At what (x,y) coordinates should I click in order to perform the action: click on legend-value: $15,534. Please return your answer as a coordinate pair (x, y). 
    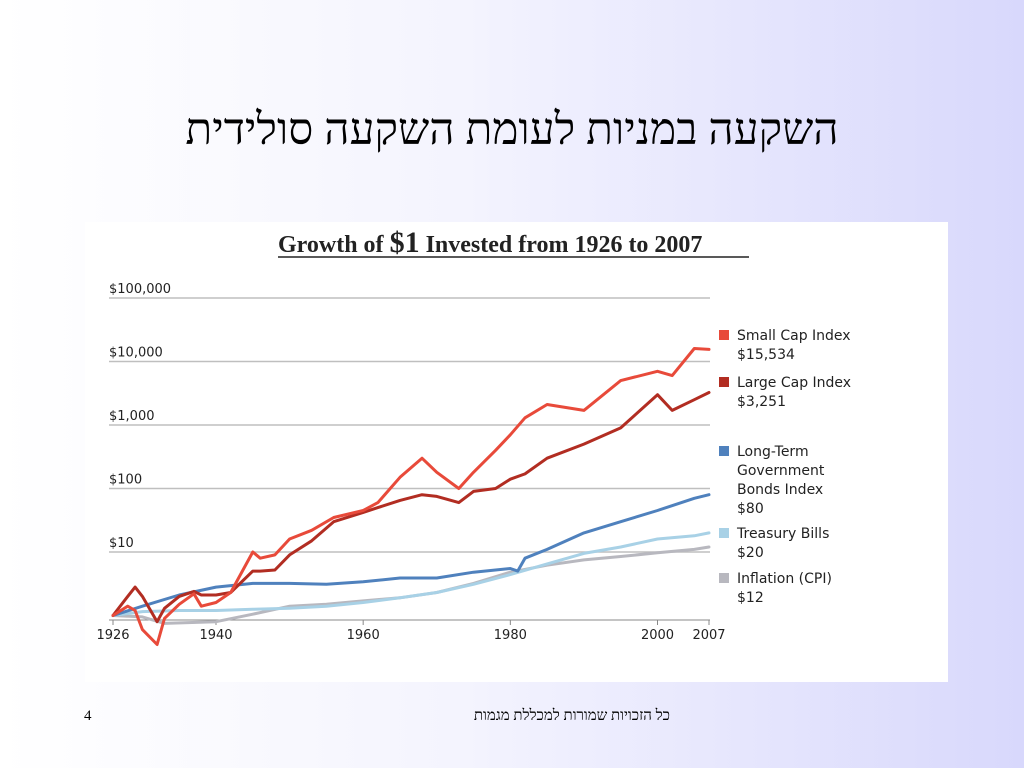
    Looking at the image, I should click on (766, 355).